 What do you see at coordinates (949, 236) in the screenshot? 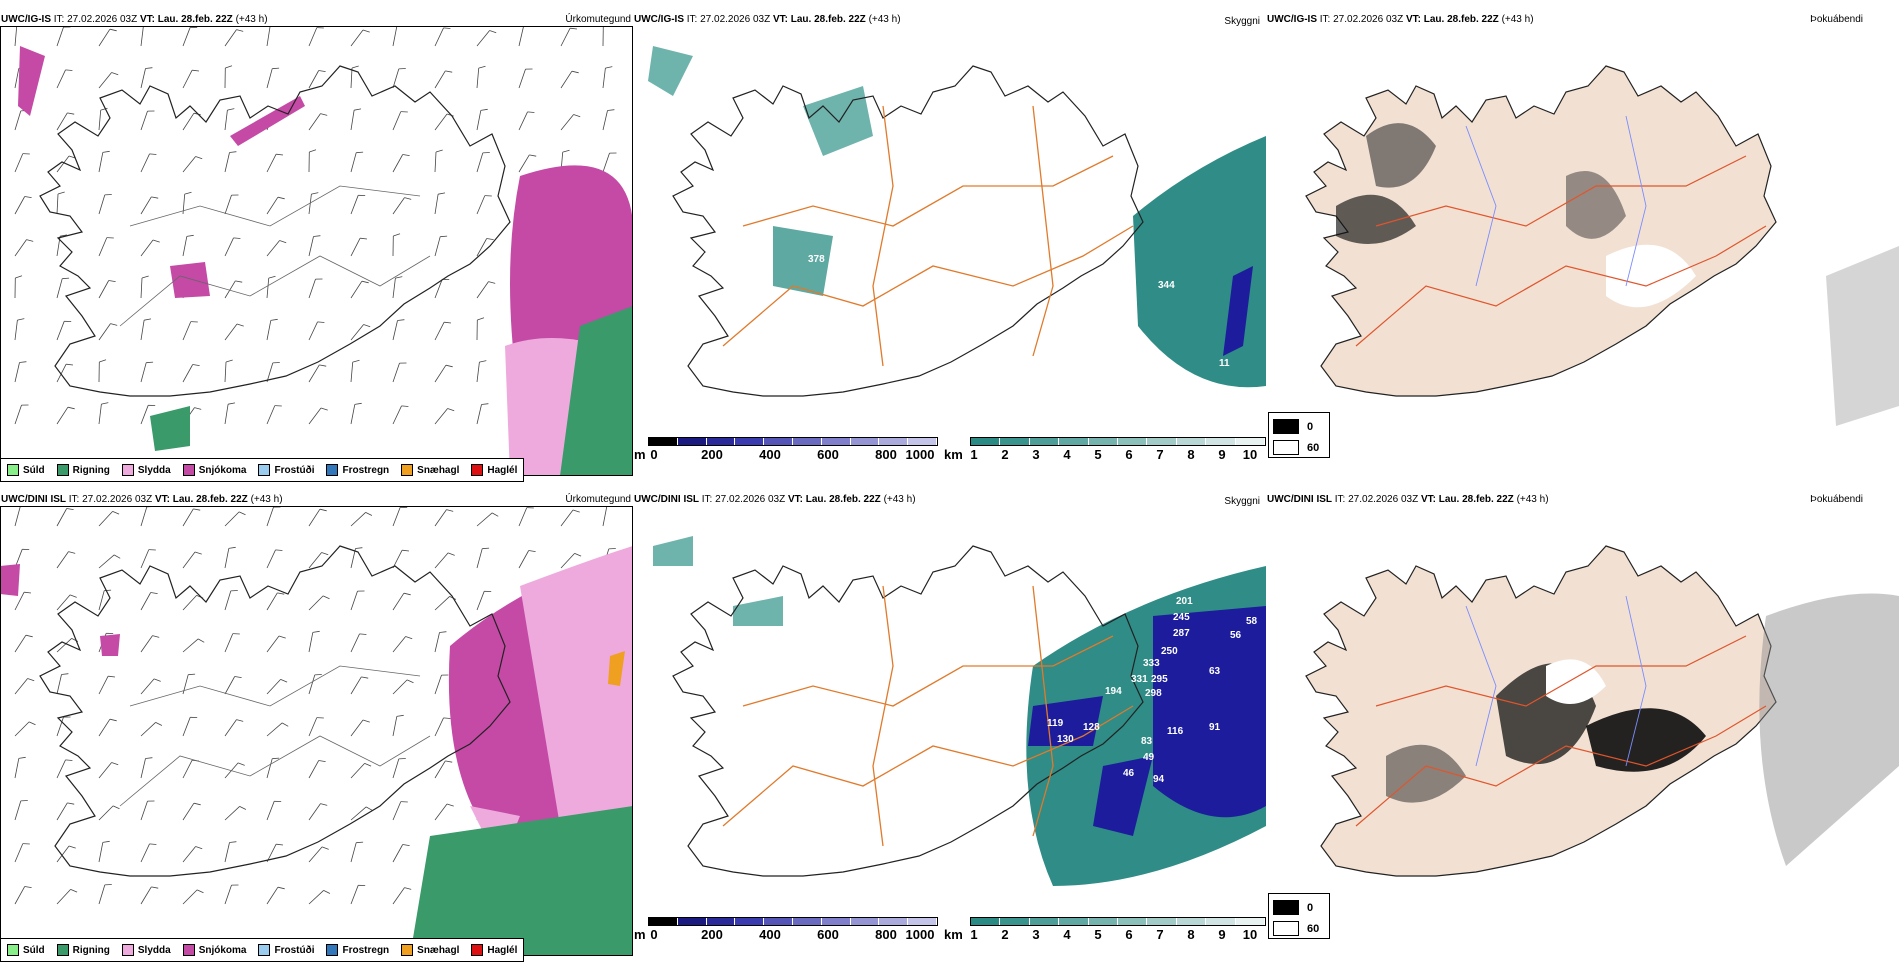
I see `map-visibility: 378 02 344 11 5` at bounding box center [949, 236].